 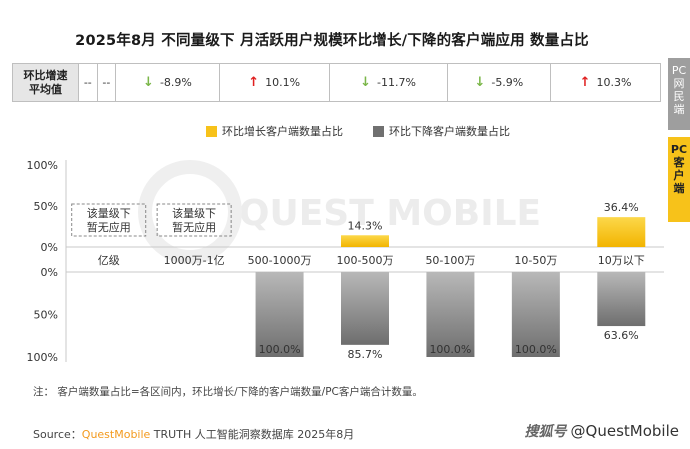 What do you see at coordinates (280, 260) in the screenshot?
I see `category-label: 500-1000万` at bounding box center [280, 260].